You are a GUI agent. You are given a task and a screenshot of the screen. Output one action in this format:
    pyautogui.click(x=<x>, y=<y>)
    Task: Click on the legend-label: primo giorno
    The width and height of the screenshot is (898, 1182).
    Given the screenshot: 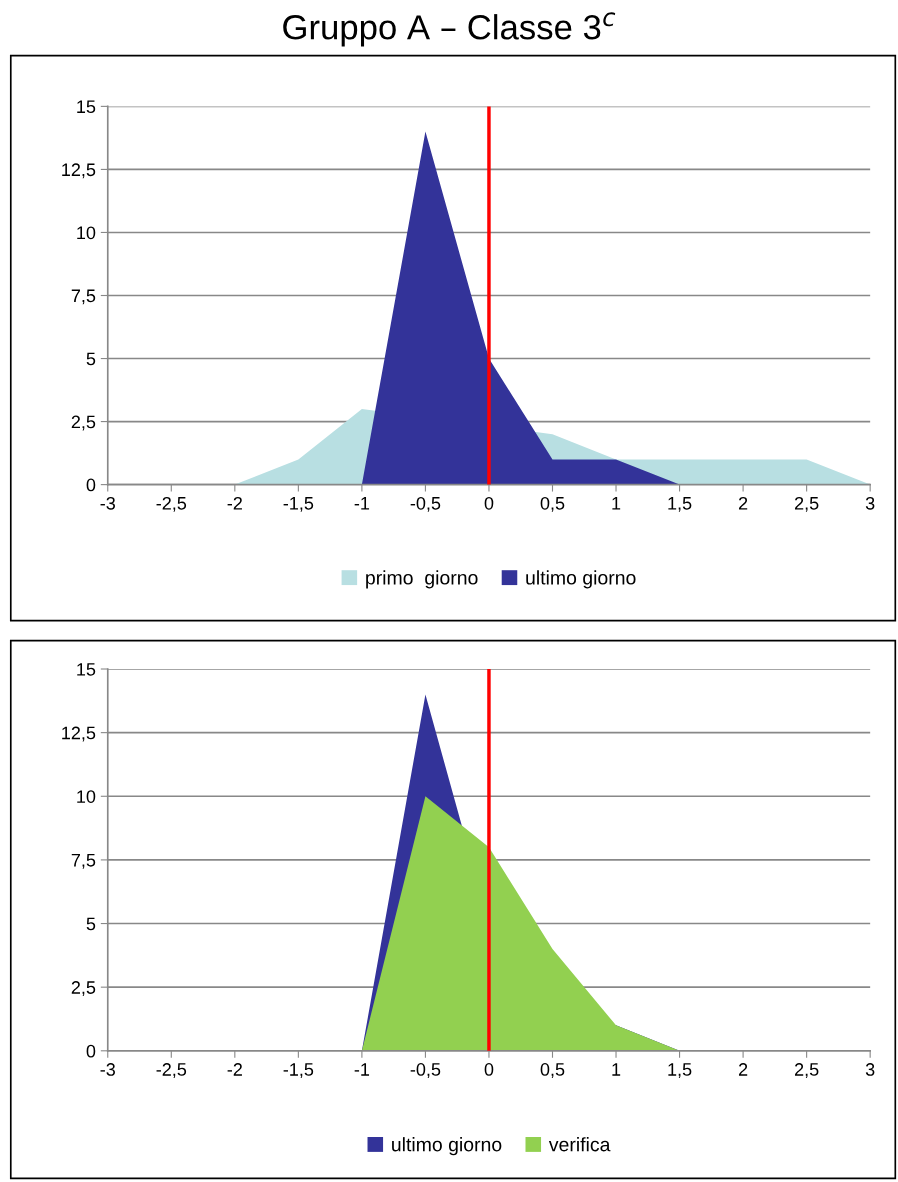 What is the action you would take?
    pyautogui.click(x=422, y=579)
    